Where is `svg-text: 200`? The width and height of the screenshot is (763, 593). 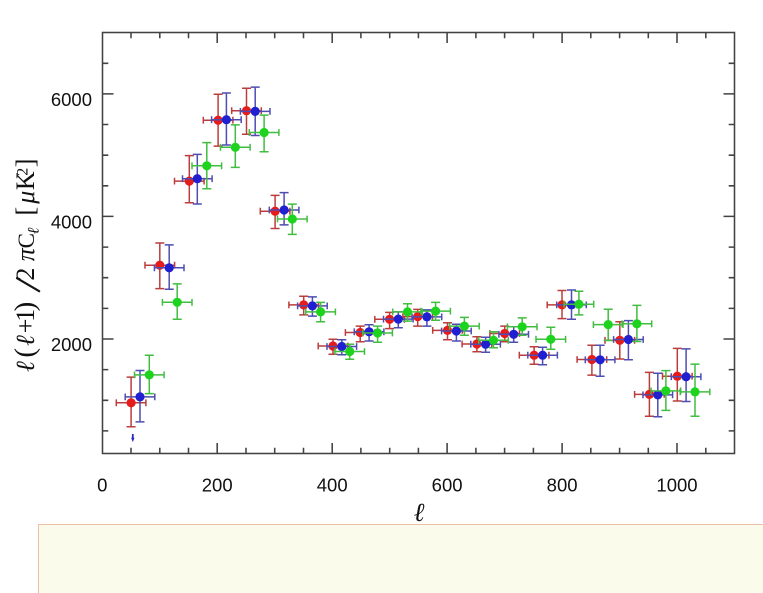 svg-text: 200 is located at coordinates (217, 485).